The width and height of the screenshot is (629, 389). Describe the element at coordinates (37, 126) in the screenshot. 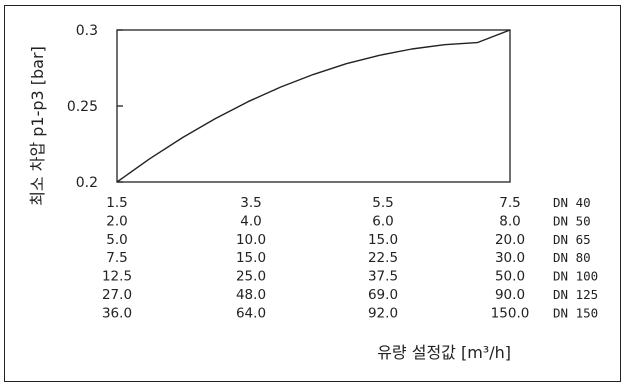

I see `y-axis-title: 최소 차압 p1-p3 [bar]` at that location.